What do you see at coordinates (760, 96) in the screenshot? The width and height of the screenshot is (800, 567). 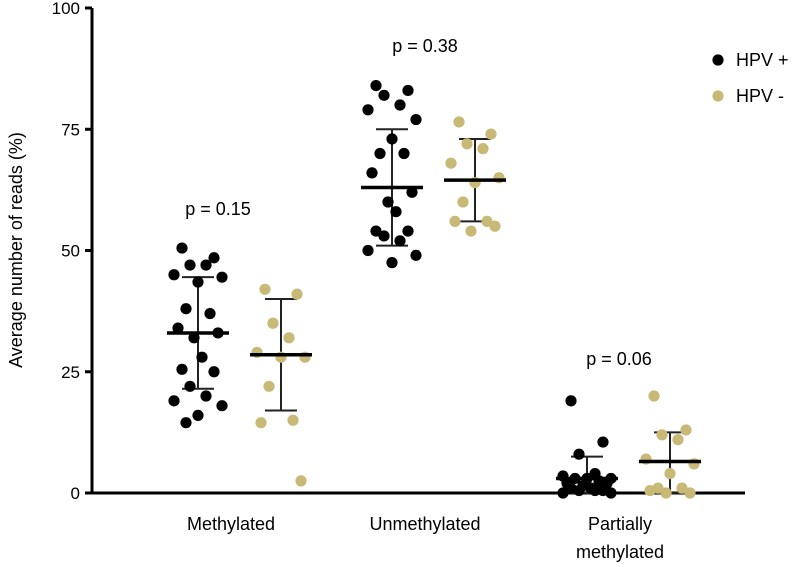 I see `legend-label: HPV -` at bounding box center [760, 96].